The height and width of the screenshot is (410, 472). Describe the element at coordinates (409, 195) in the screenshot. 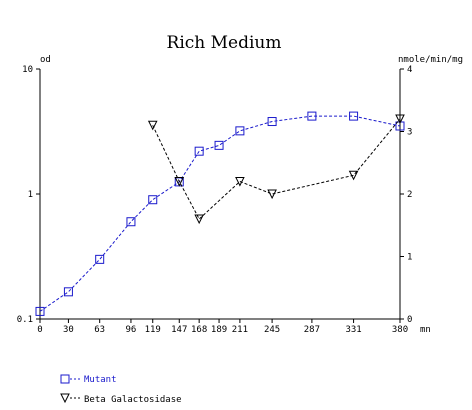

I see `right-tick-label: 2` at that location.